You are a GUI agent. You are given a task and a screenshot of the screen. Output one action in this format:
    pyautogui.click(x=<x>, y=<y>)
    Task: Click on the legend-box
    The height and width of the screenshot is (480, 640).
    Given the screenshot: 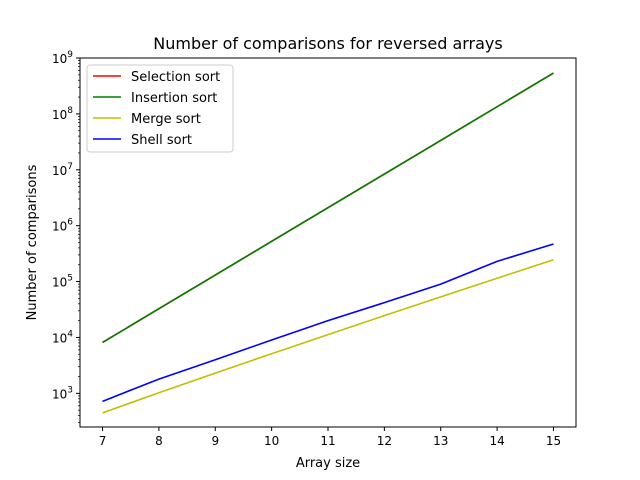 What is the action you would take?
    pyautogui.click(x=160, y=108)
    